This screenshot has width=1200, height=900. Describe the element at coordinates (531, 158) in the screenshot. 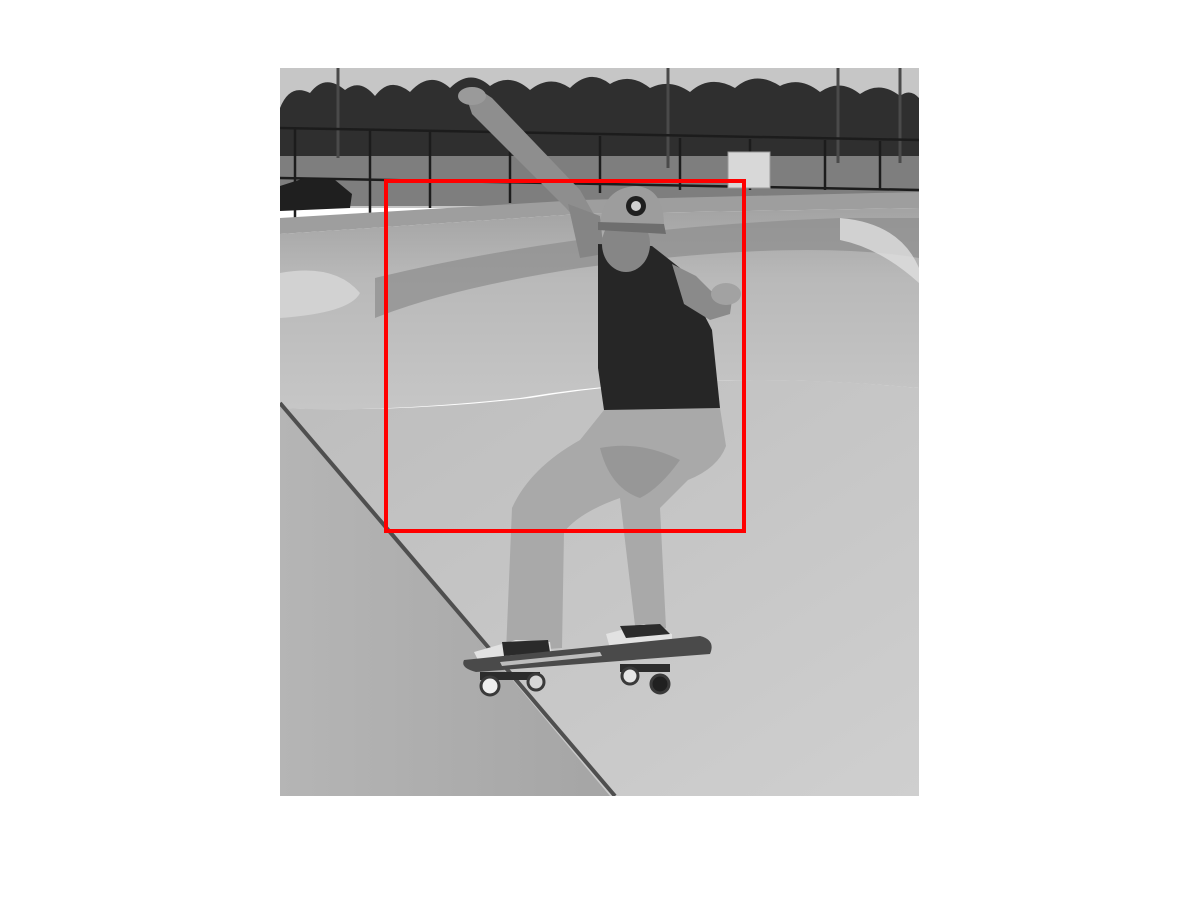

I see `raised-arm` at that location.